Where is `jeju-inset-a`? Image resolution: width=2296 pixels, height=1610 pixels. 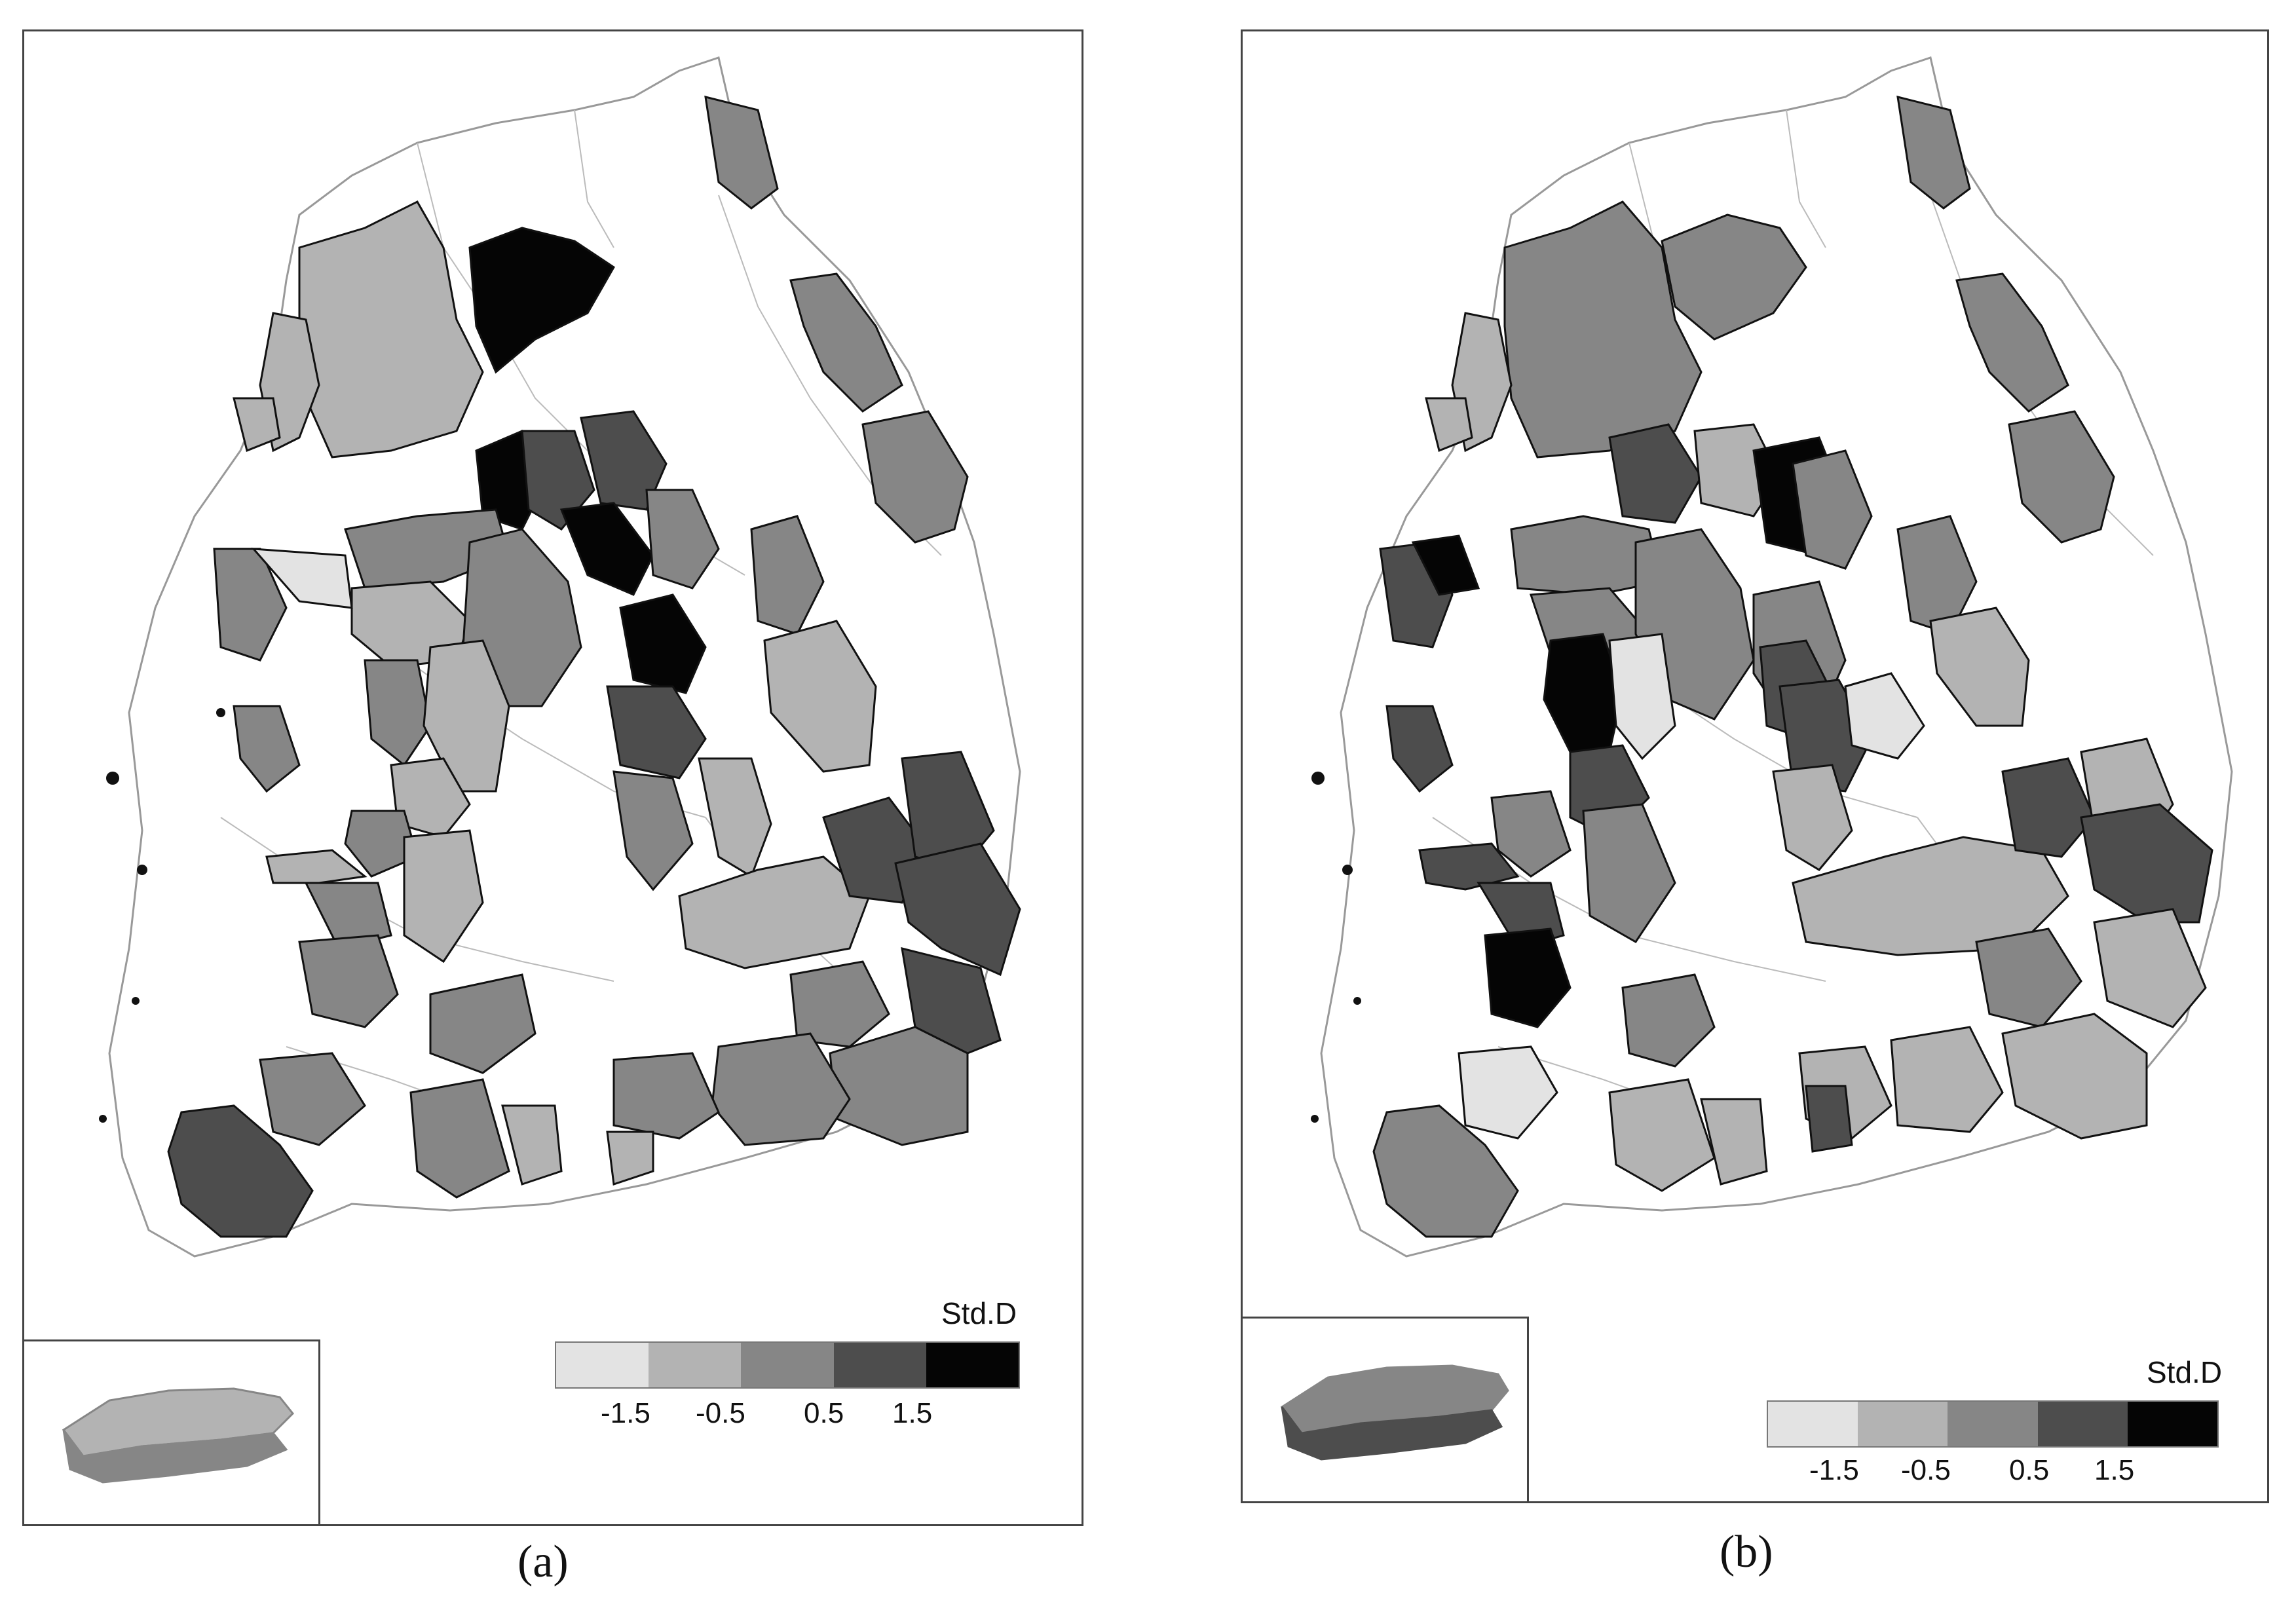 jeju-inset-a is located at coordinates (171, 1432).